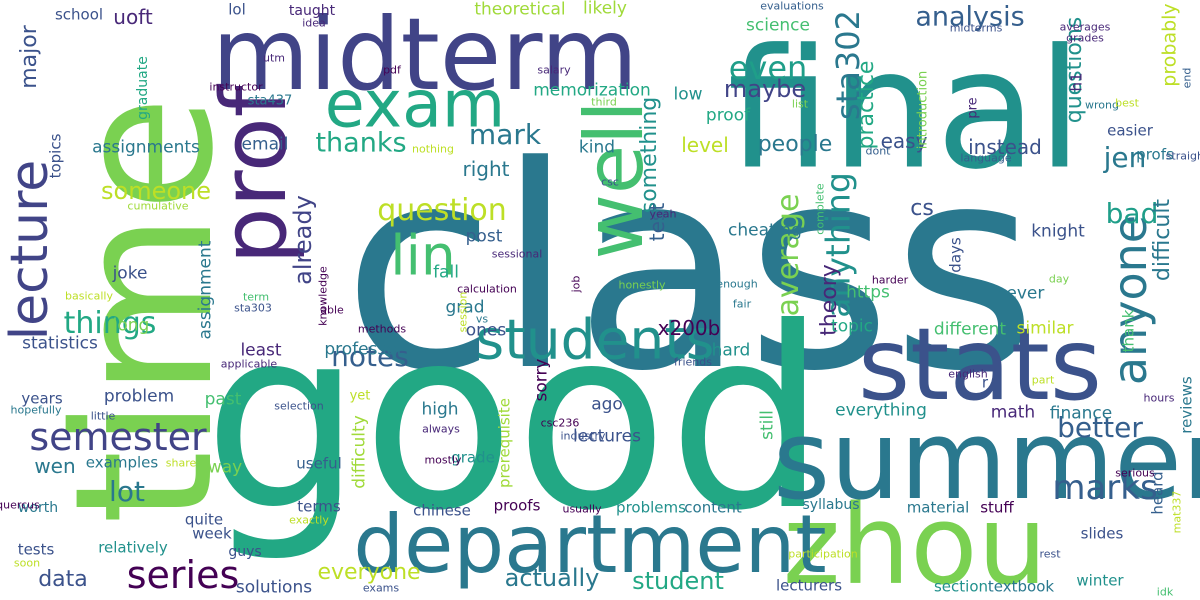 This screenshot has height=600, width=1200. I want to click on word-zhou: zhou, so click(915, 540).